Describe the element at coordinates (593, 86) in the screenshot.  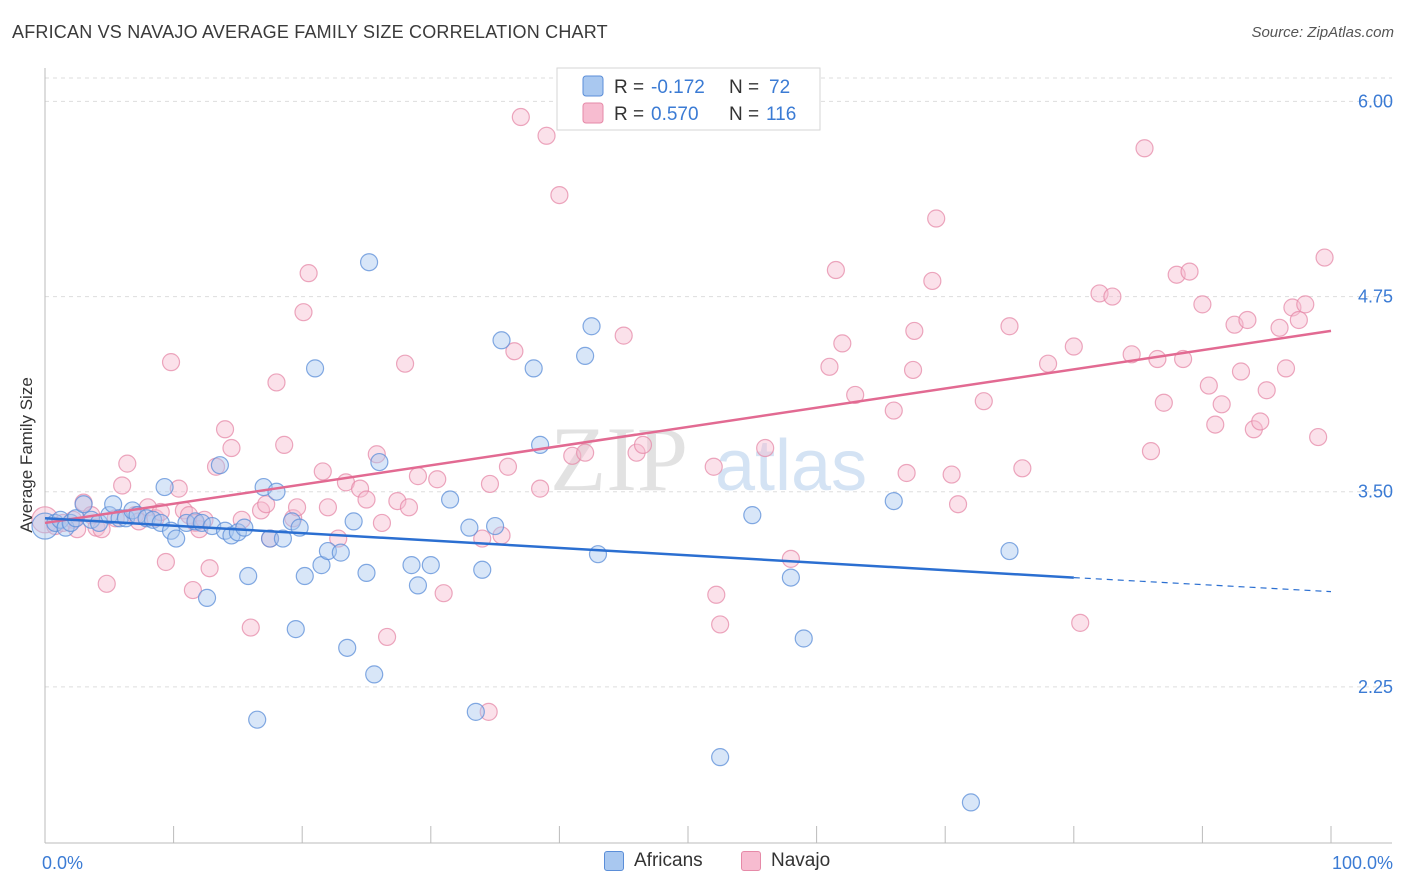
I see `legend-swatch-africans` at that location.